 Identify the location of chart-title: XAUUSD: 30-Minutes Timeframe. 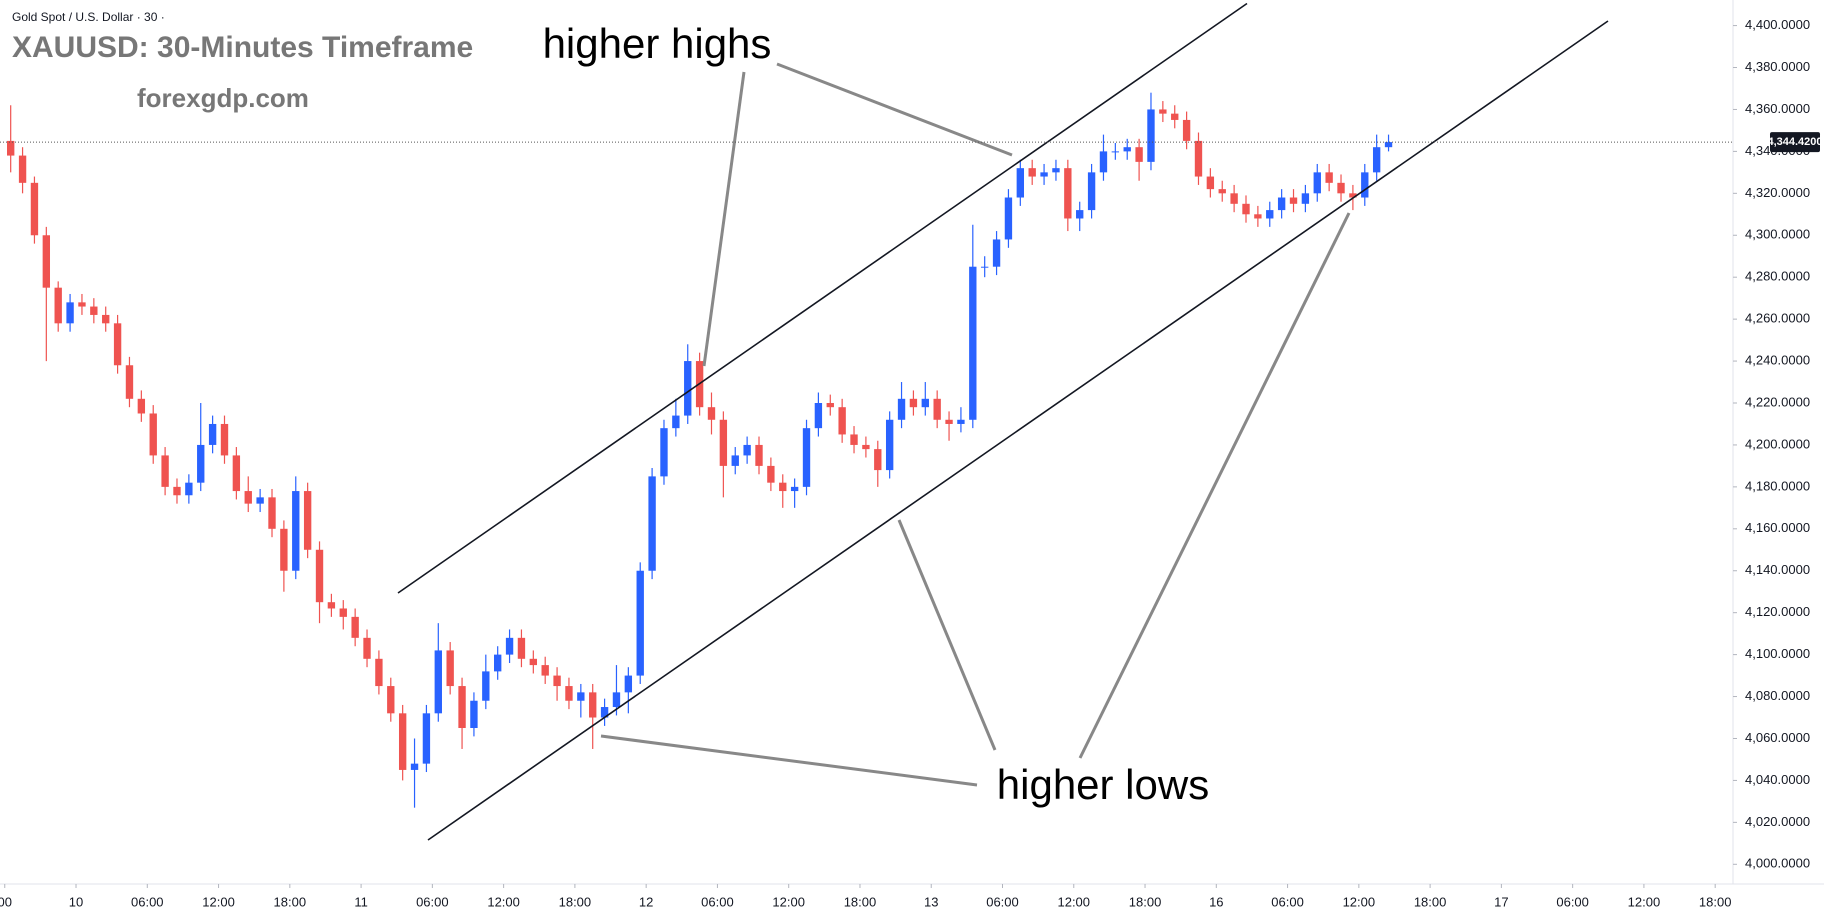
(242, 47).